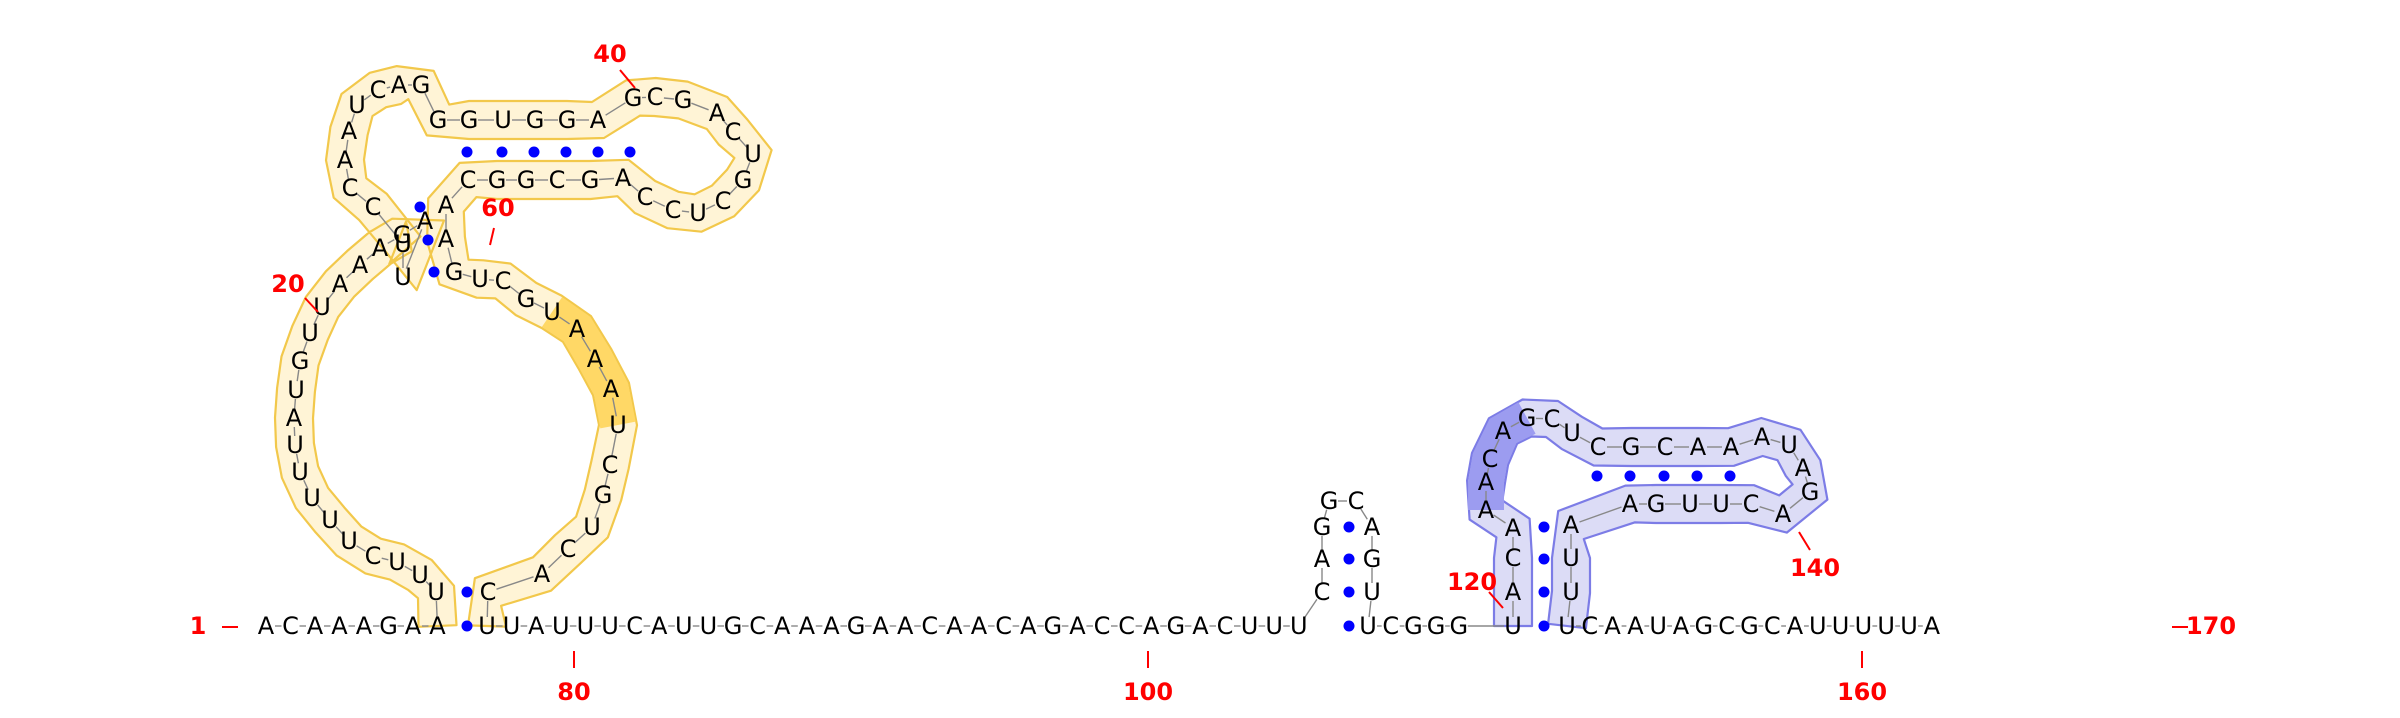 The width and height of the screenshot is (2400, 718). Describe the element at coordinates (1815, 568) in the screenshot. I see `index-label-140: 140` at that location.